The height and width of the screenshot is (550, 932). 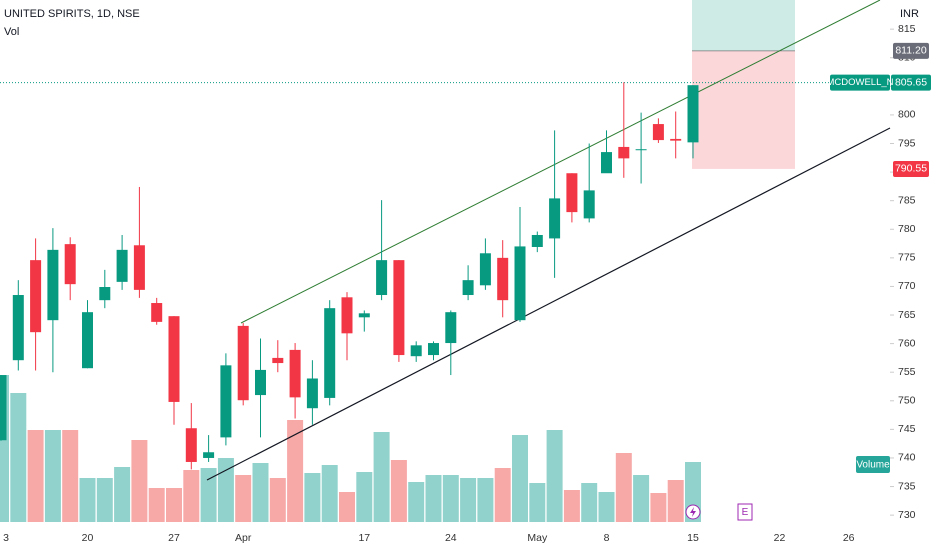 I want to click on chart-title: UNITED SPIRITS, 1D, NSE, so click(x=72, y=14).